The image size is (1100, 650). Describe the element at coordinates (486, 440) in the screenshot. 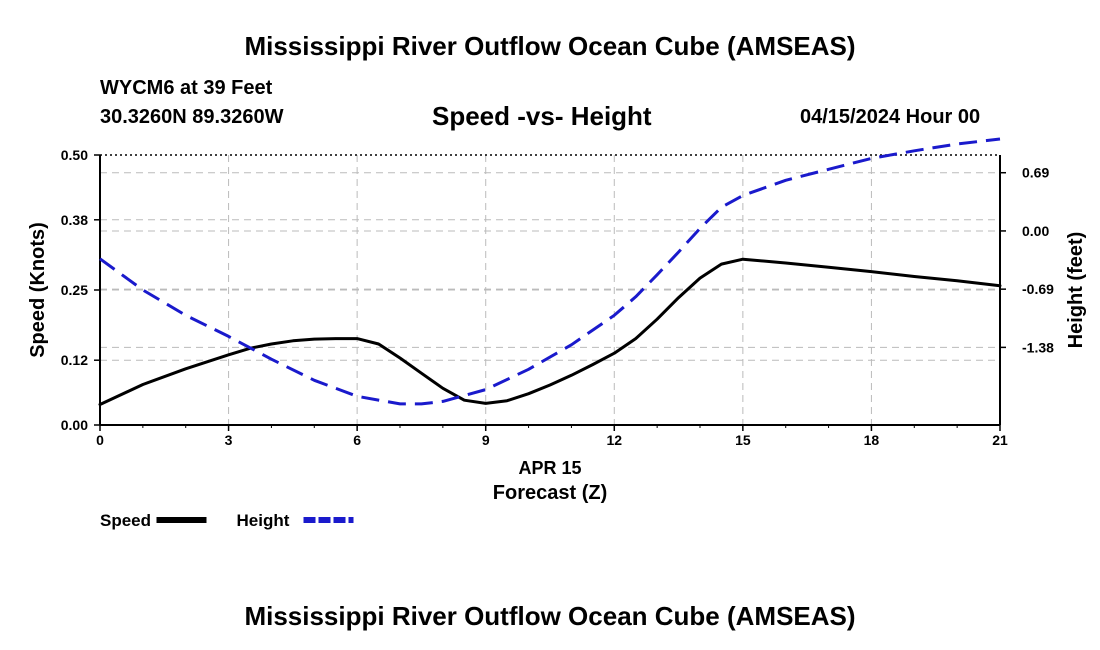

I see `x-tick-label: 9` at that location.